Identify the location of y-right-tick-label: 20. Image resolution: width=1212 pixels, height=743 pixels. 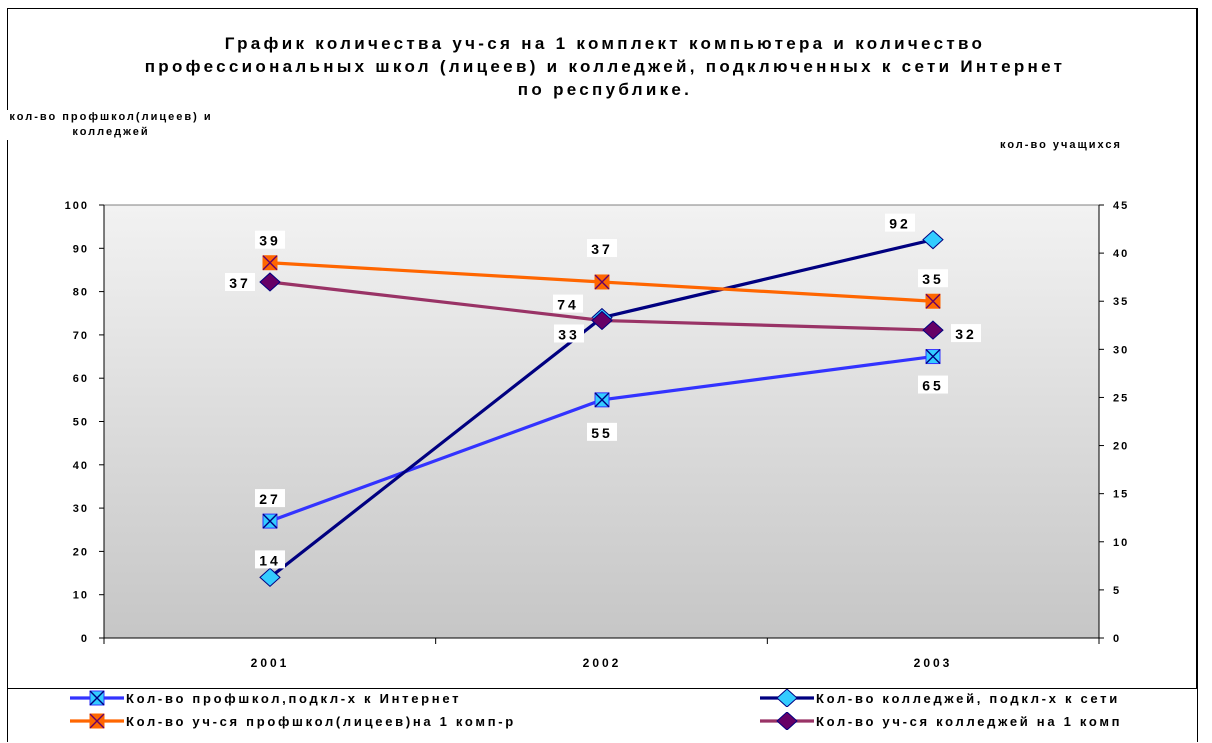
(1121, 447).